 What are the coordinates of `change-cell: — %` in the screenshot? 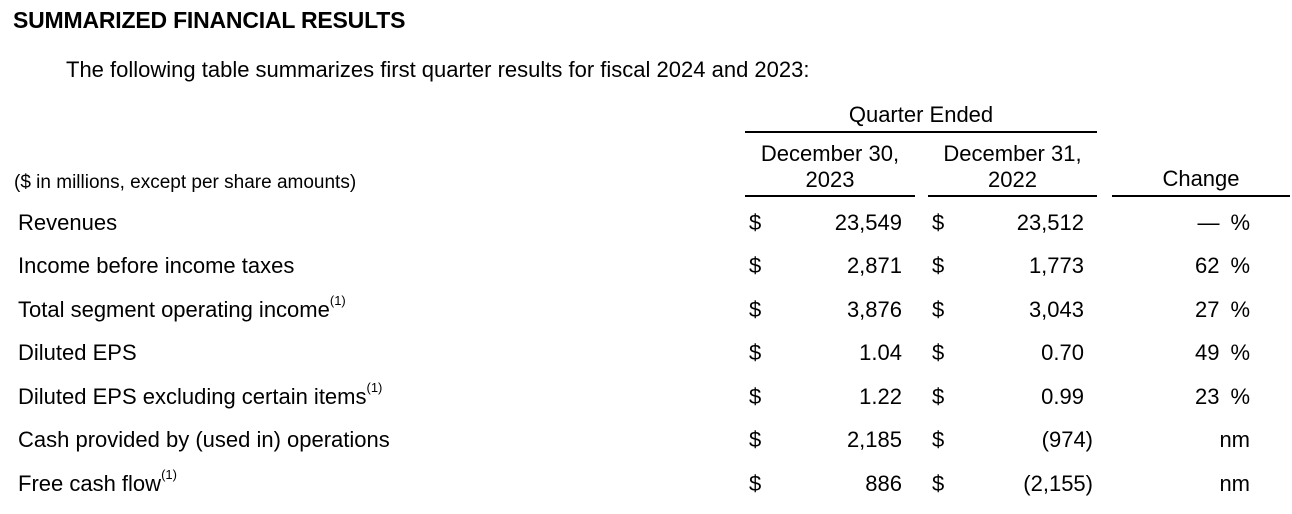 It's located at (1201, 219).